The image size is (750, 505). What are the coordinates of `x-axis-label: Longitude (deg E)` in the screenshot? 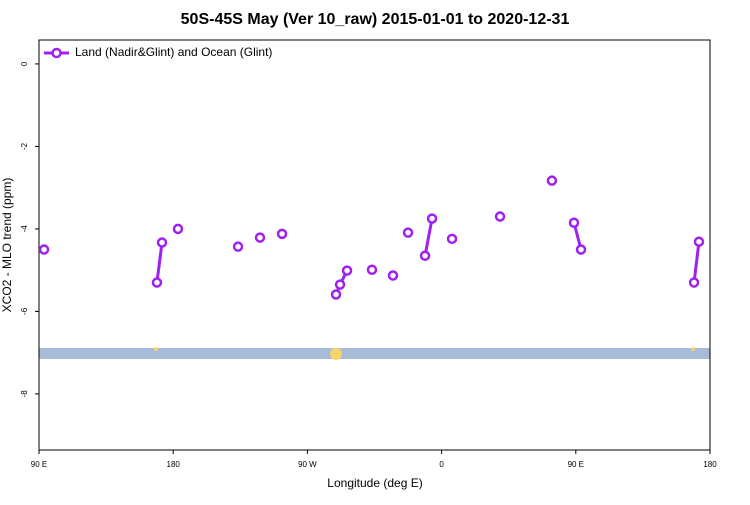 It's located at (374, 483).